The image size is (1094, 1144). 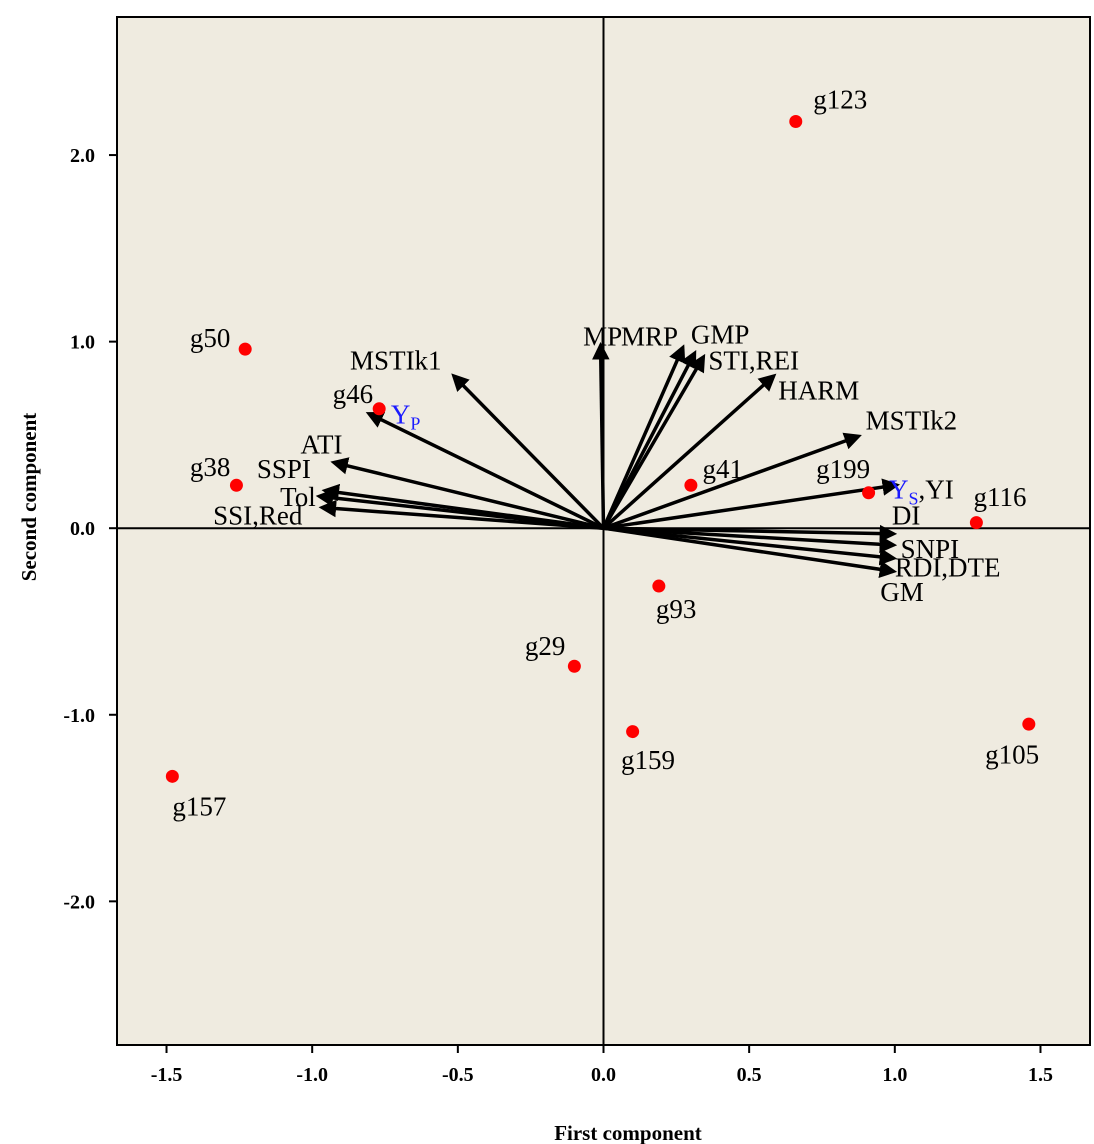 I want to click on genotype-point-g157, so click(x=172, y=776).